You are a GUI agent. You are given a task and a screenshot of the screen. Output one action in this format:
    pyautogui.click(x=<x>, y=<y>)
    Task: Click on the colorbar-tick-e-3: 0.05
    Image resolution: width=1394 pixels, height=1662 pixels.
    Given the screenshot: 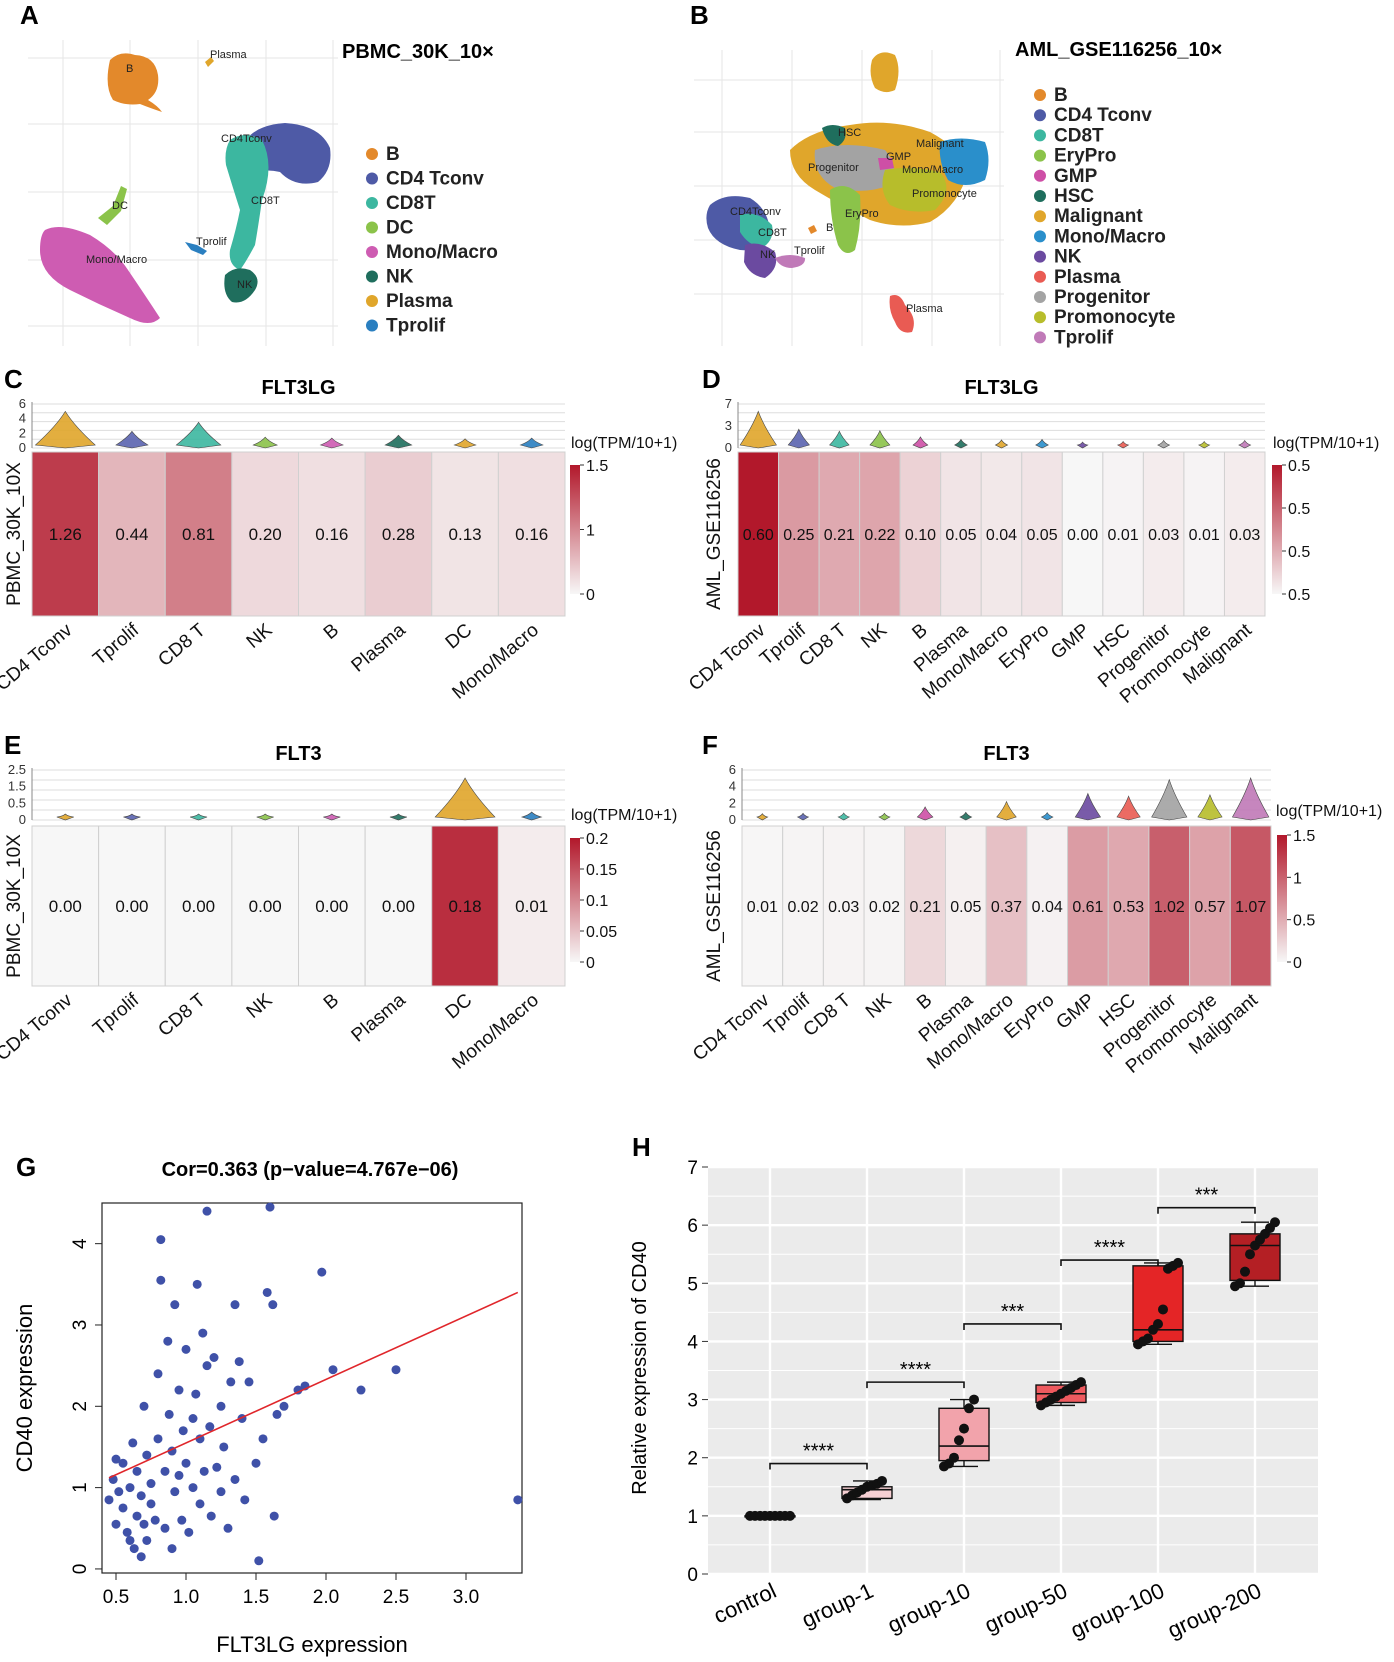 What is the action you would take?
    pyautogui.click(x=601, y=932)
    